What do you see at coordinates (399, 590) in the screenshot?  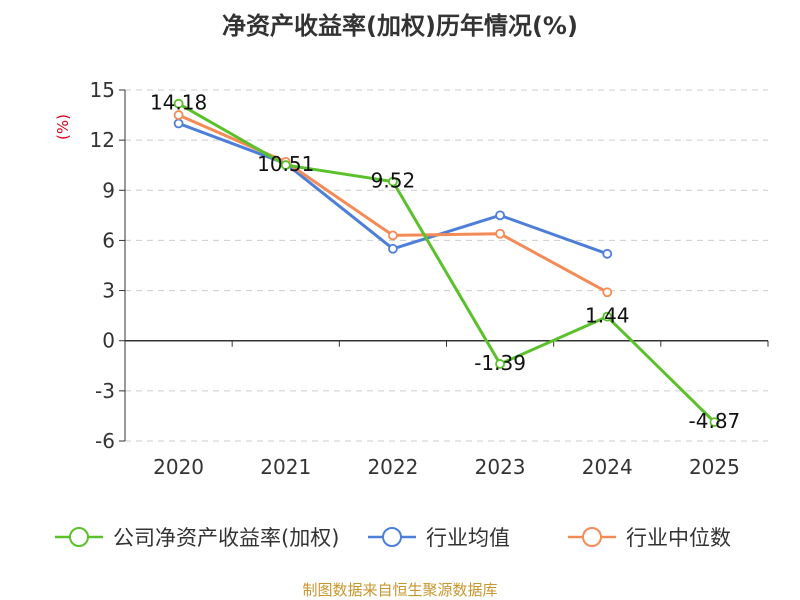 I see `source-note: 制图数据来自恒生聚源数据库` at bounding box center [399, 590].